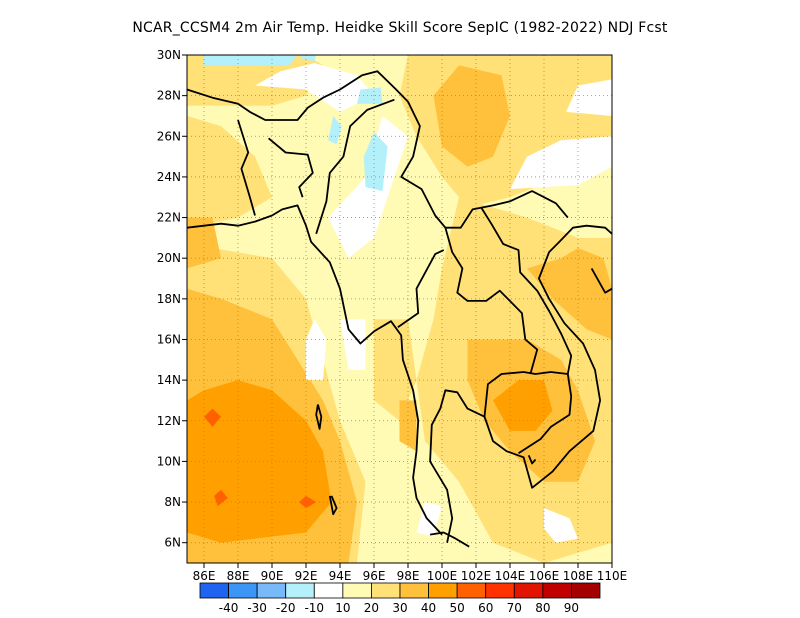  Describe the element at coordinates (172, 543) in the screenshot. I see `y-tick-label: 6N` at that location.